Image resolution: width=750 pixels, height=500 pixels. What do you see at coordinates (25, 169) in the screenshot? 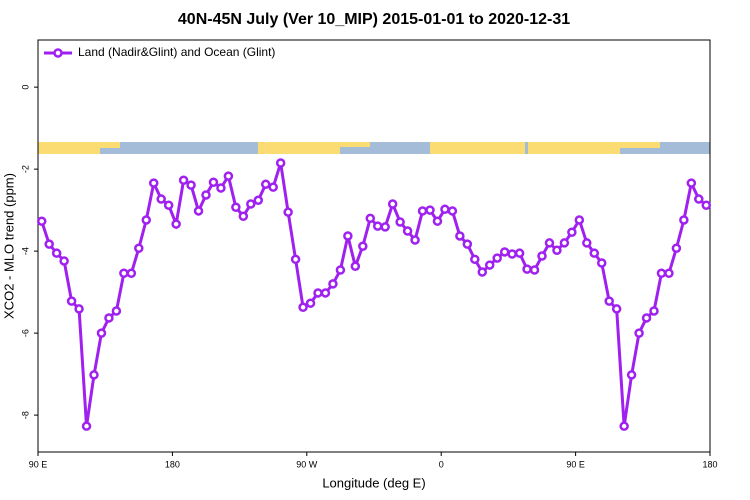
I see `y-tick-label: -2` at bounding box center [25, 169].